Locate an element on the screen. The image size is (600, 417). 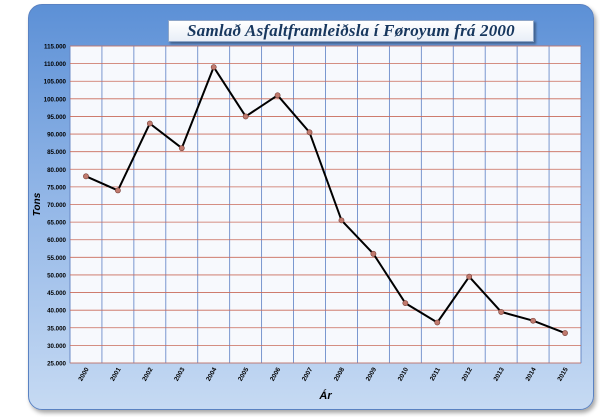
x-tick-label: 2005 is located at coordinates (243, 374).